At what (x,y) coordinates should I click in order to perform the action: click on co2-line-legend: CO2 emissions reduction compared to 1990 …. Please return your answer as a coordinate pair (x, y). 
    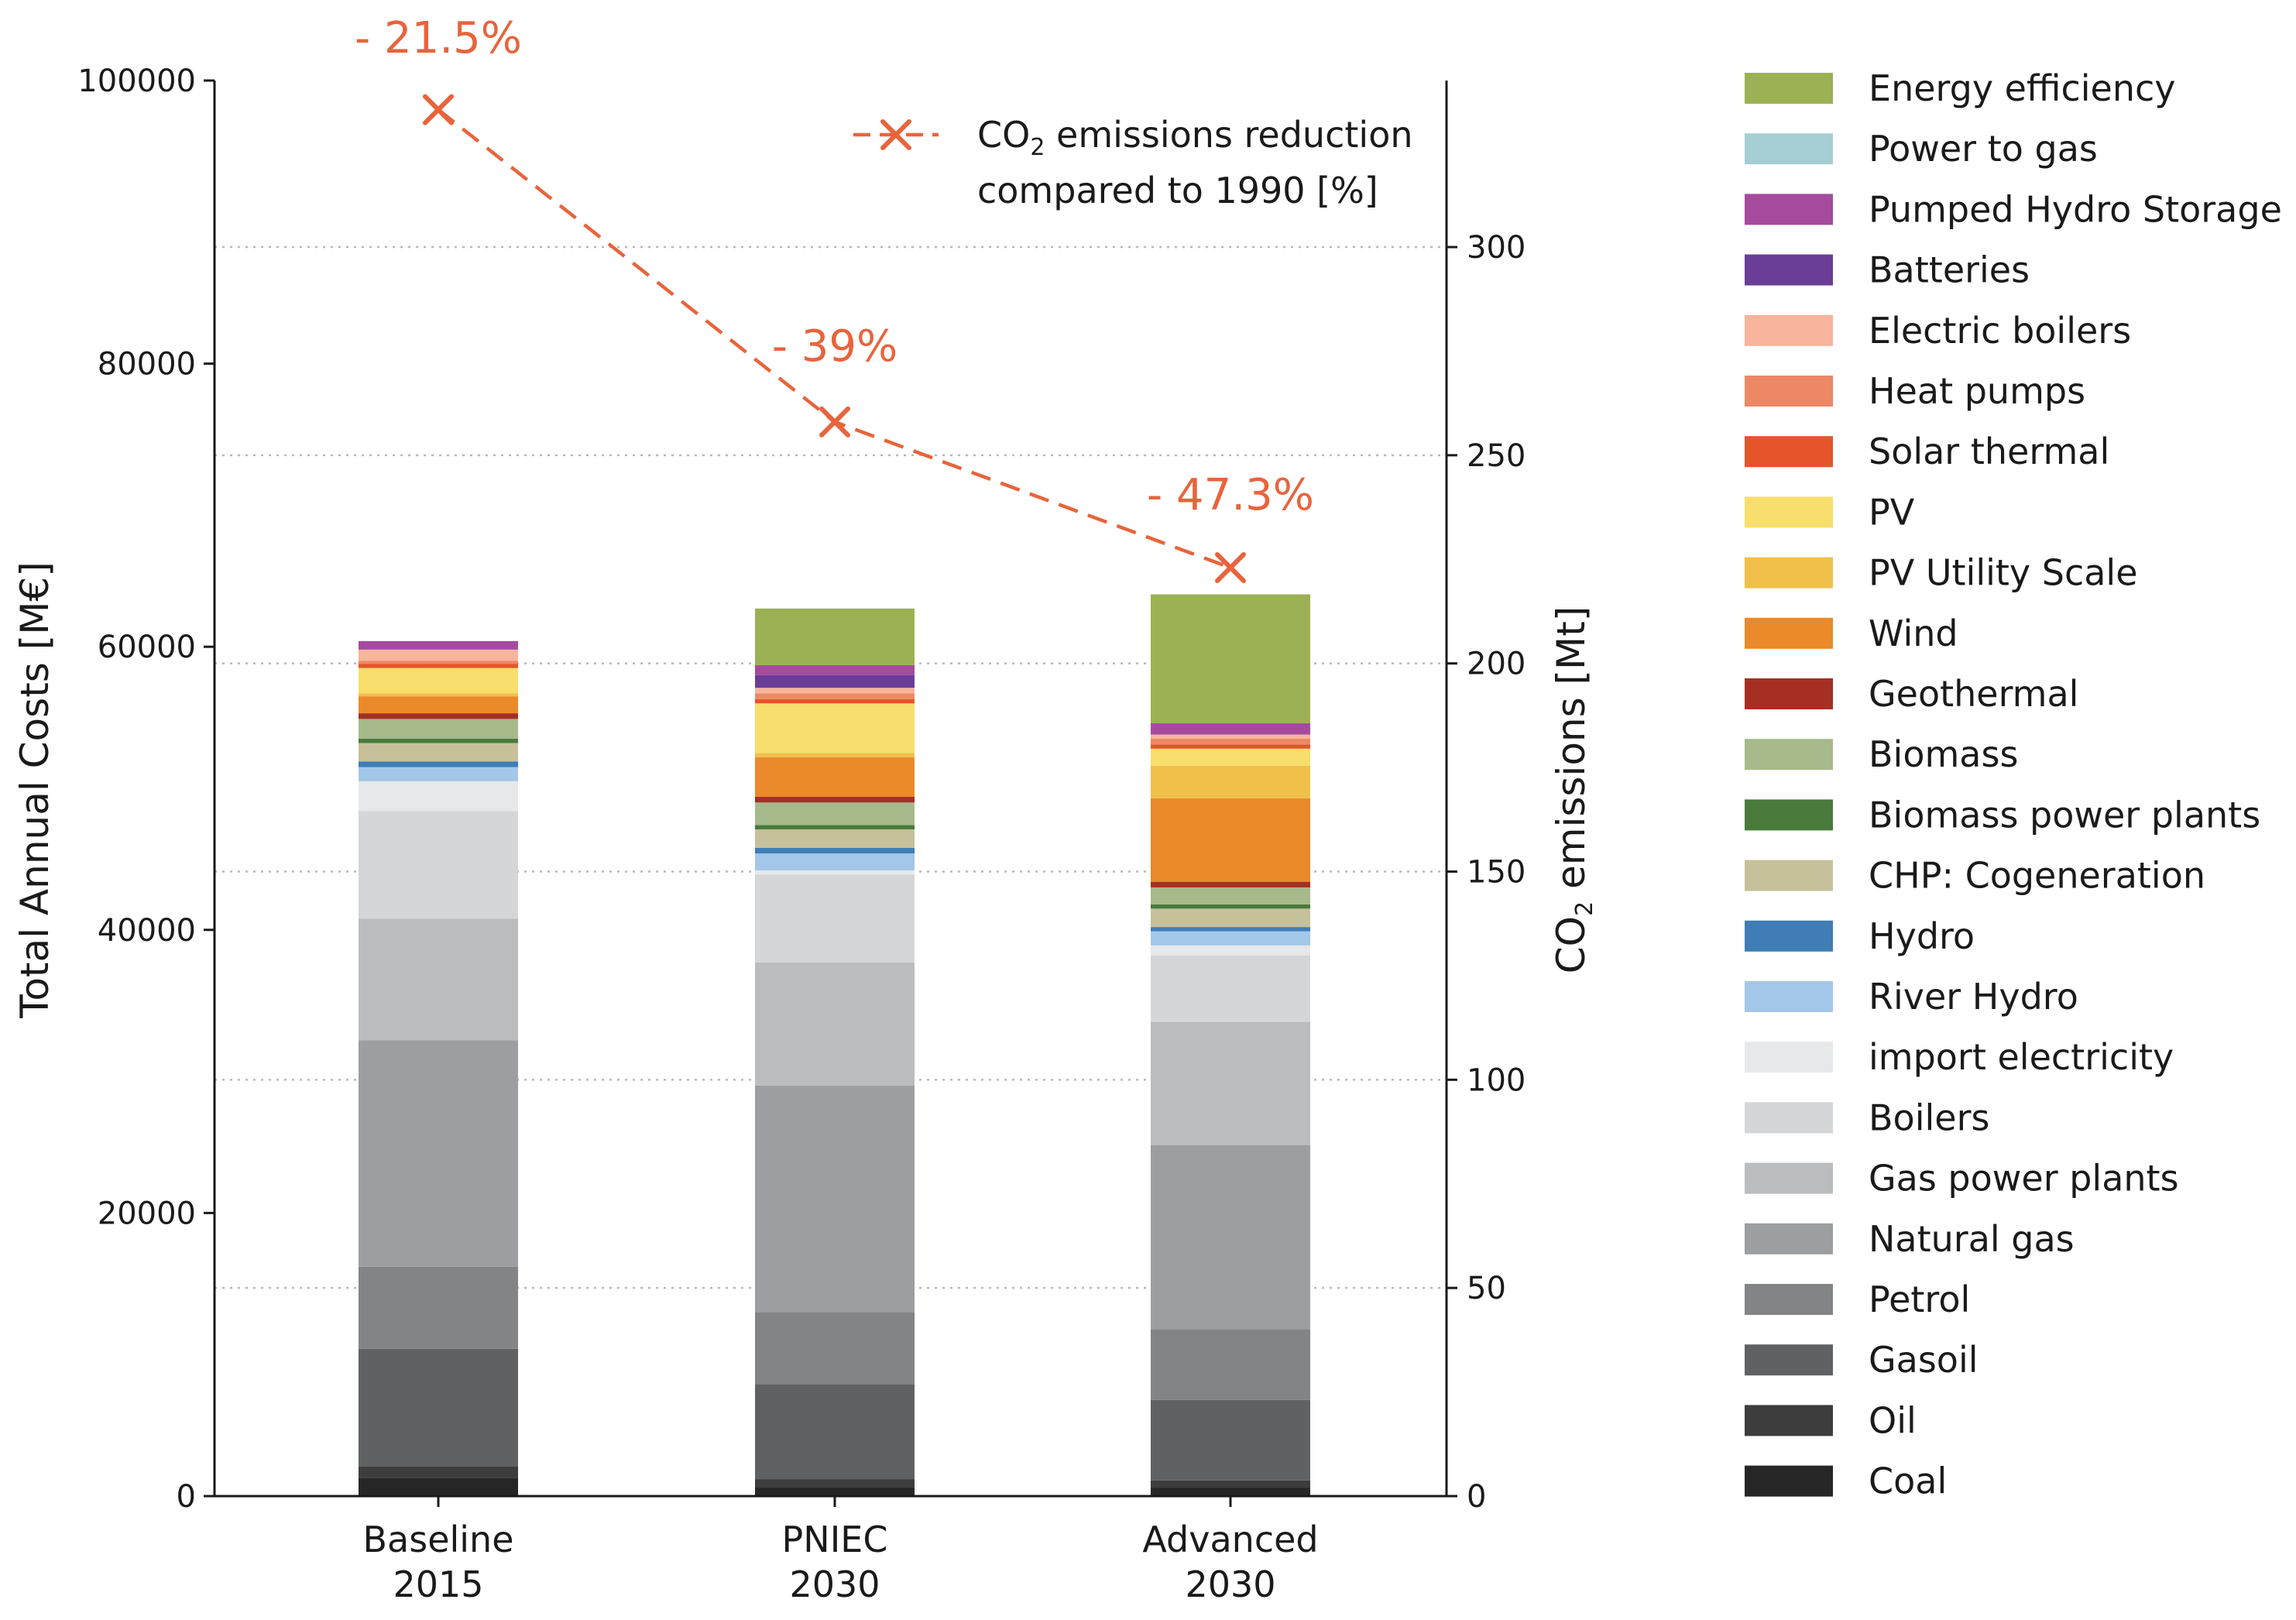
    Looking at the image, I should click on (1133, 163).